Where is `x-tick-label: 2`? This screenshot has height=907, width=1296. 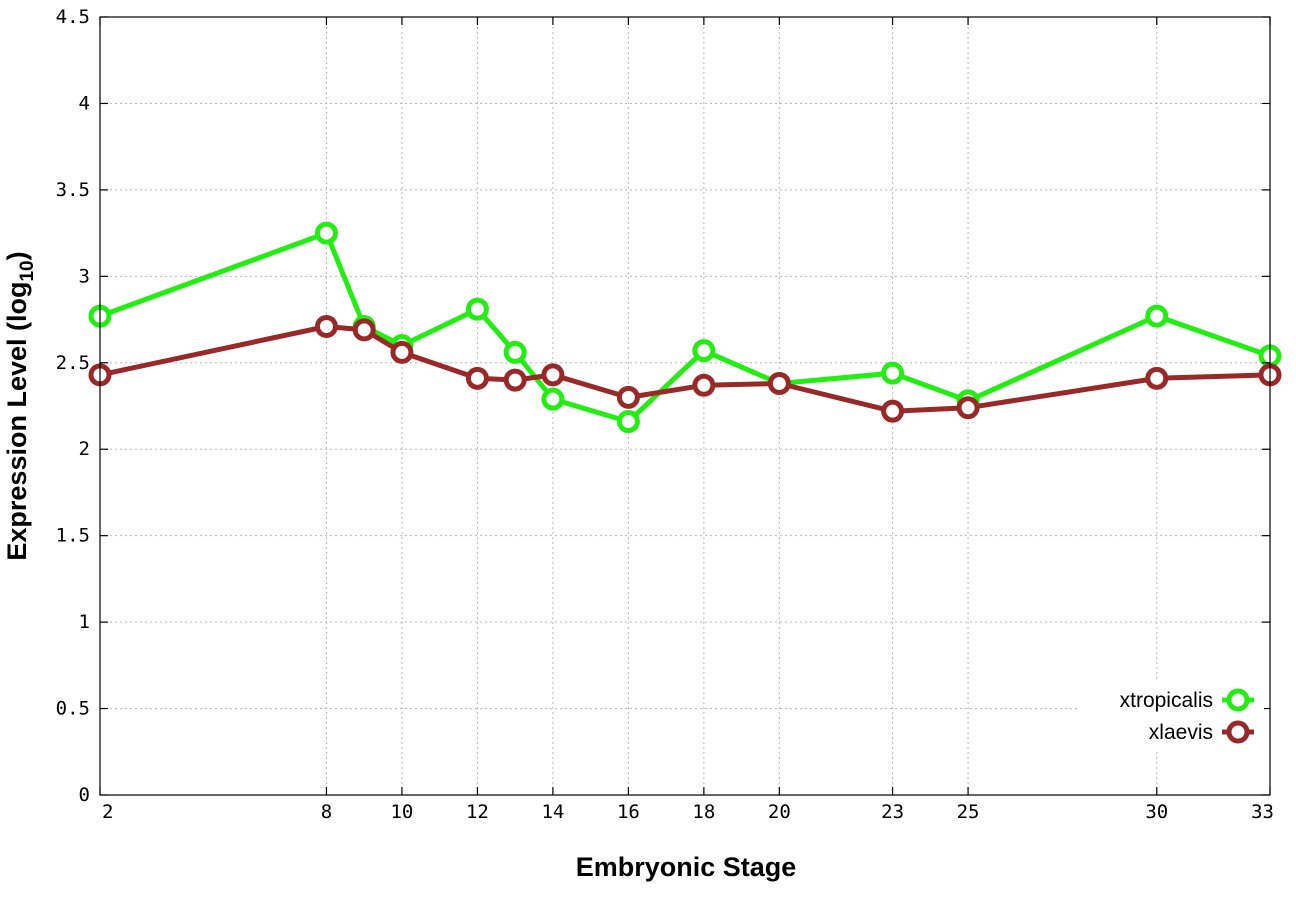 x-tick-label: 2 is located at coordinates (107, 812).